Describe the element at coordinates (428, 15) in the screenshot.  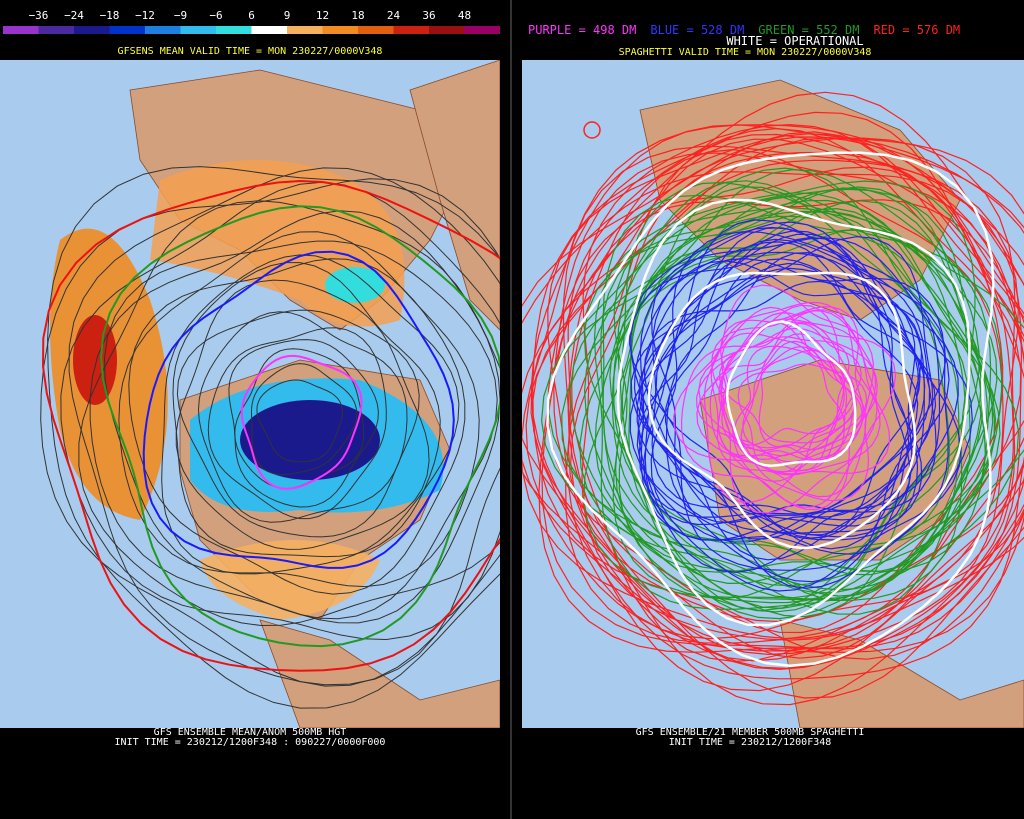
I see `legend-label: 36` at that location.